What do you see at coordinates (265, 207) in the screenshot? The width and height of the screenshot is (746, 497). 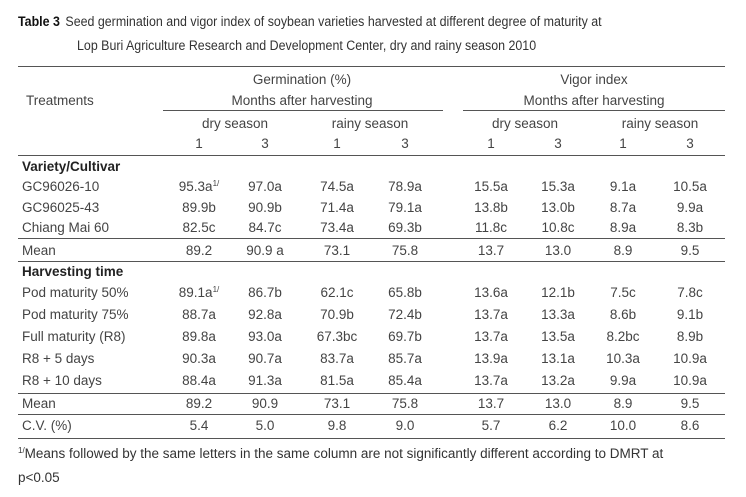 I see `cell-text: 90.9b` at bounding box center [265, 207].